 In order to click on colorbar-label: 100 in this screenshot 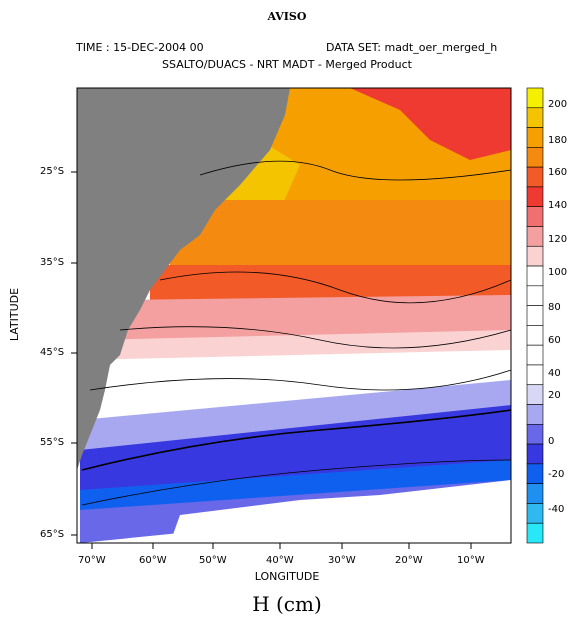, I will do `click(558, 272)`.